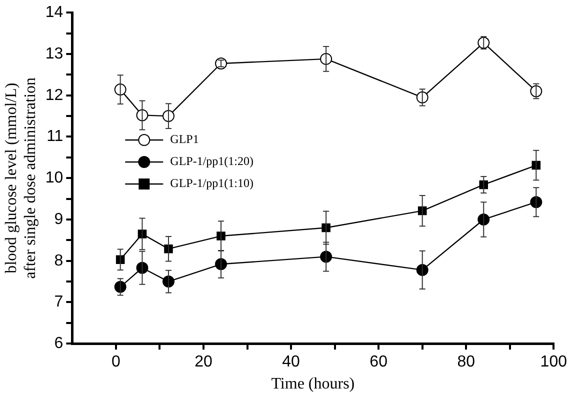  What do you see at coordinates (54, 53) in the screenshot?
I see `y-tick-label: 13` at bounding box center [54, 53].